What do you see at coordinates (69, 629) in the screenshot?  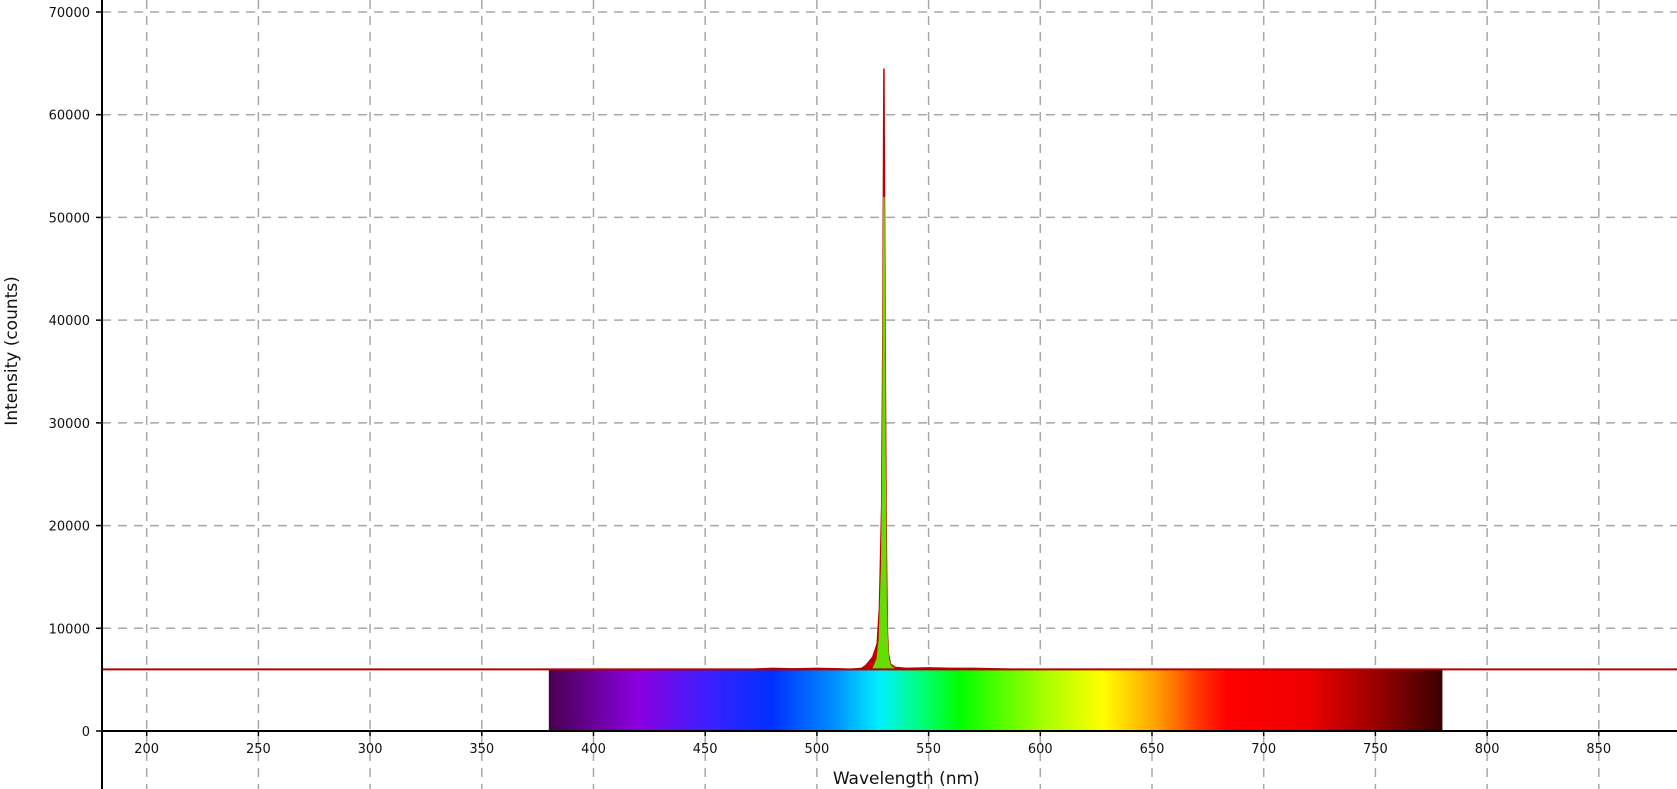 I see `y-tick-label-1: 10000` at bounding box center [69, 629].